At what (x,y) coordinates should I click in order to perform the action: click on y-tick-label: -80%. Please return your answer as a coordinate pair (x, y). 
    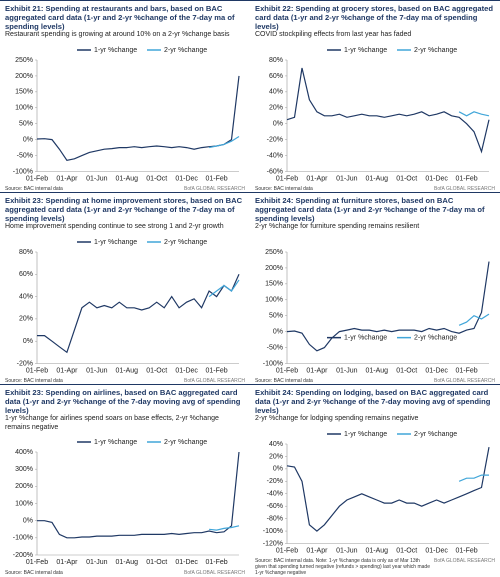
    Looking at the image, I should click on (275, 518).